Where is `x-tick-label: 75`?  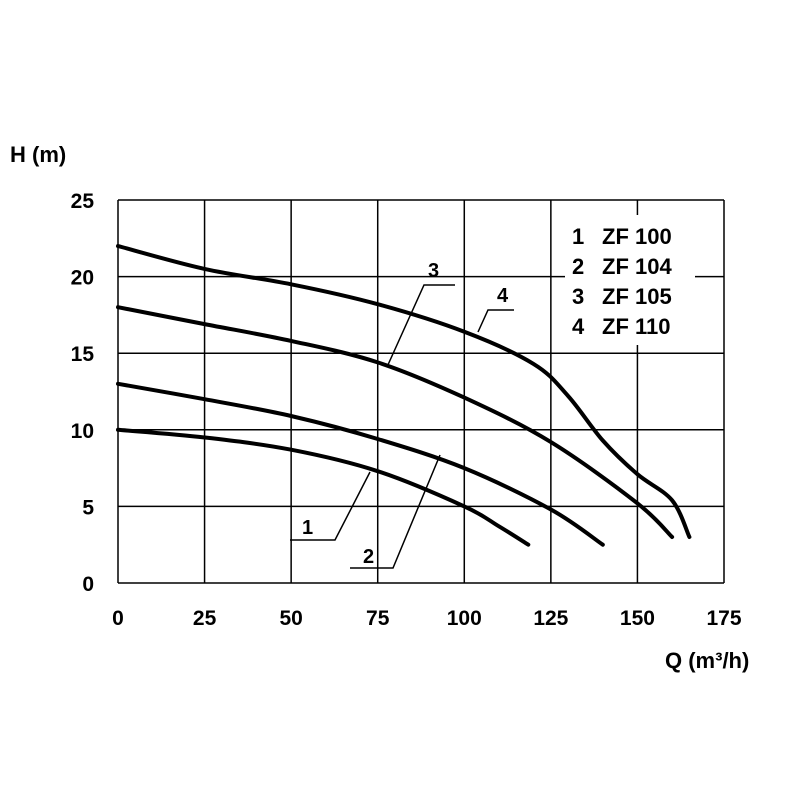
x-tick-label: 75 is located at coordinates (378, 618).